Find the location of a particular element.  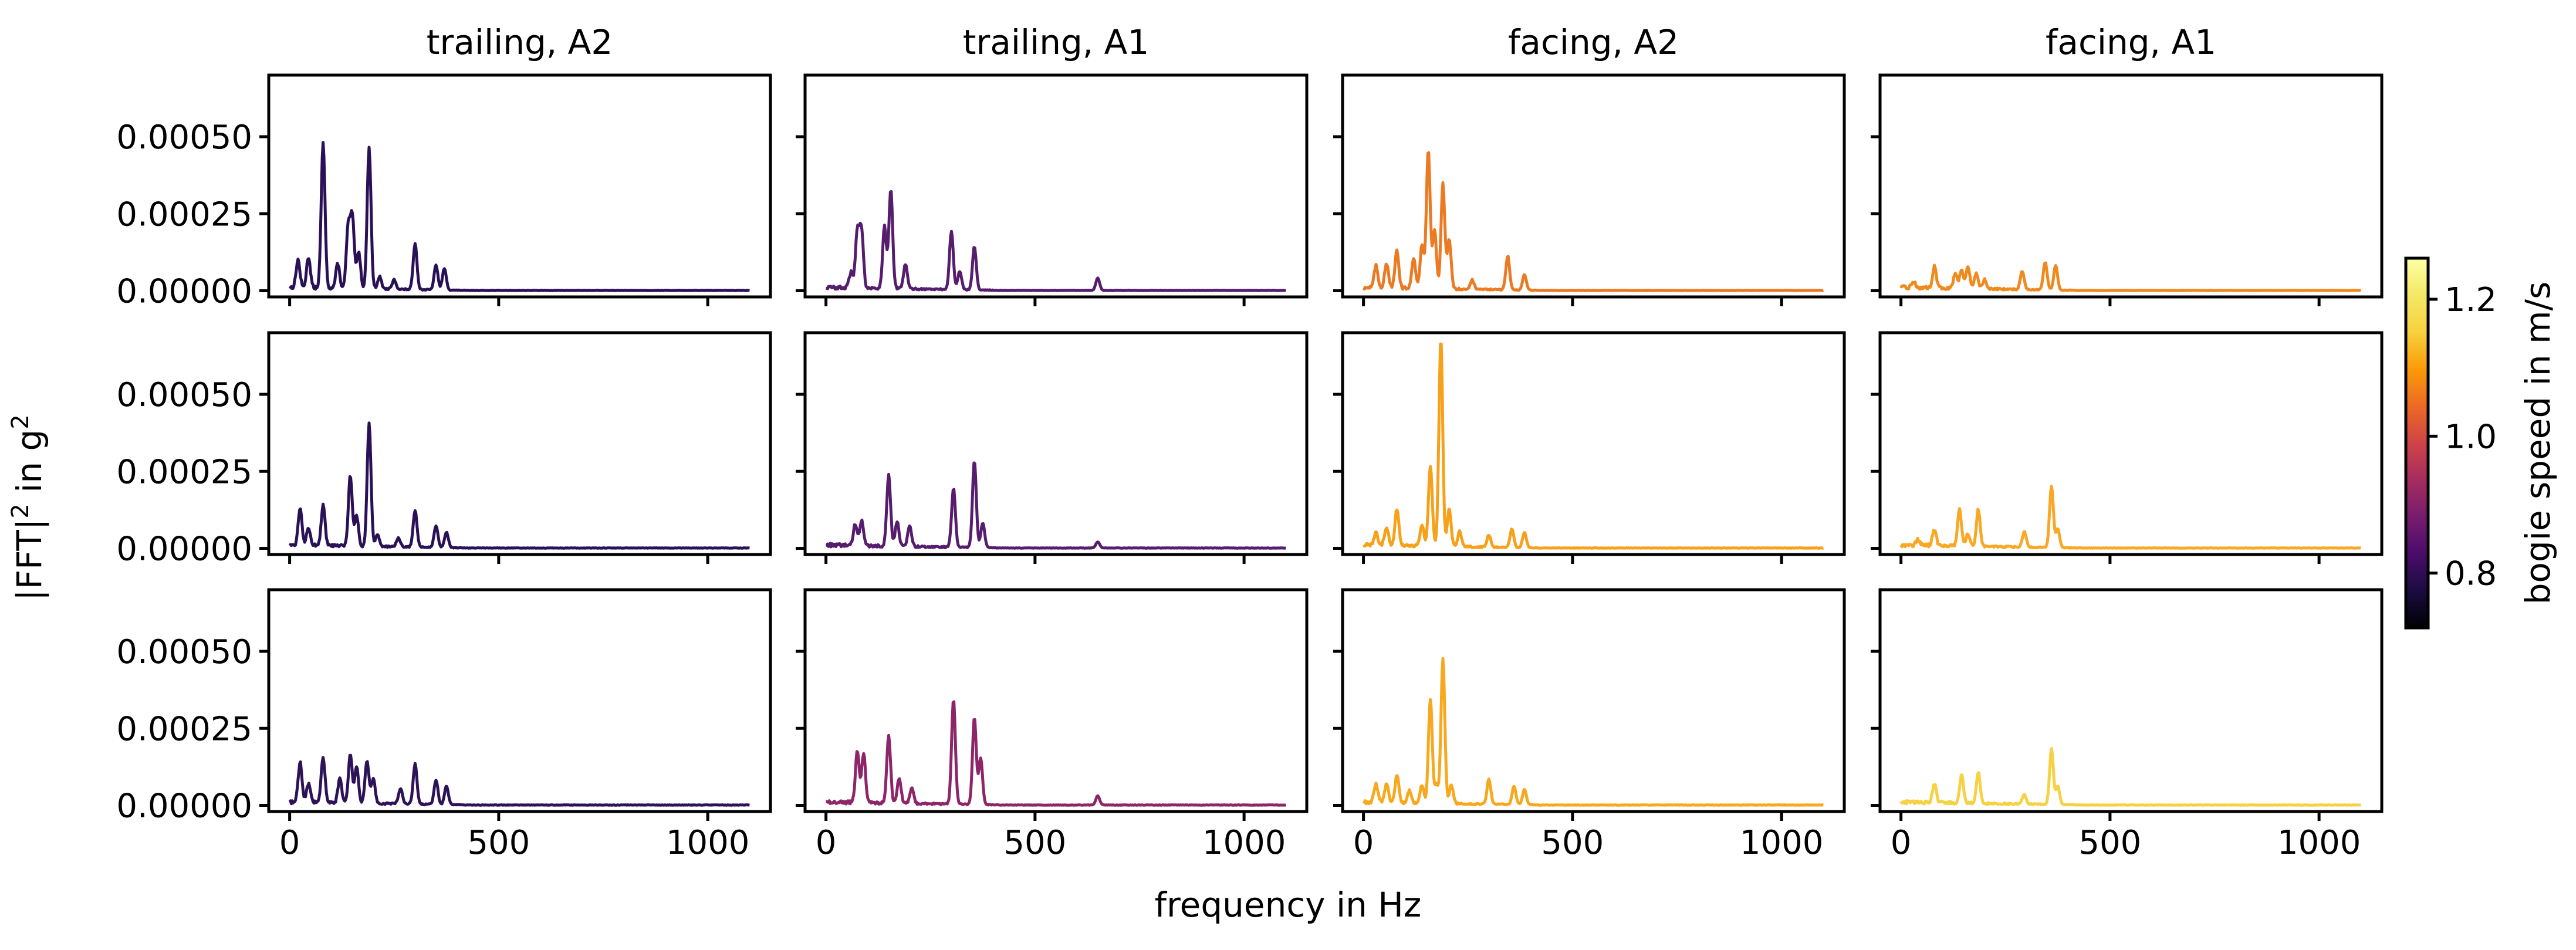

colorbar-tick-label: 1.2 is located at coordinates (2471, 300).